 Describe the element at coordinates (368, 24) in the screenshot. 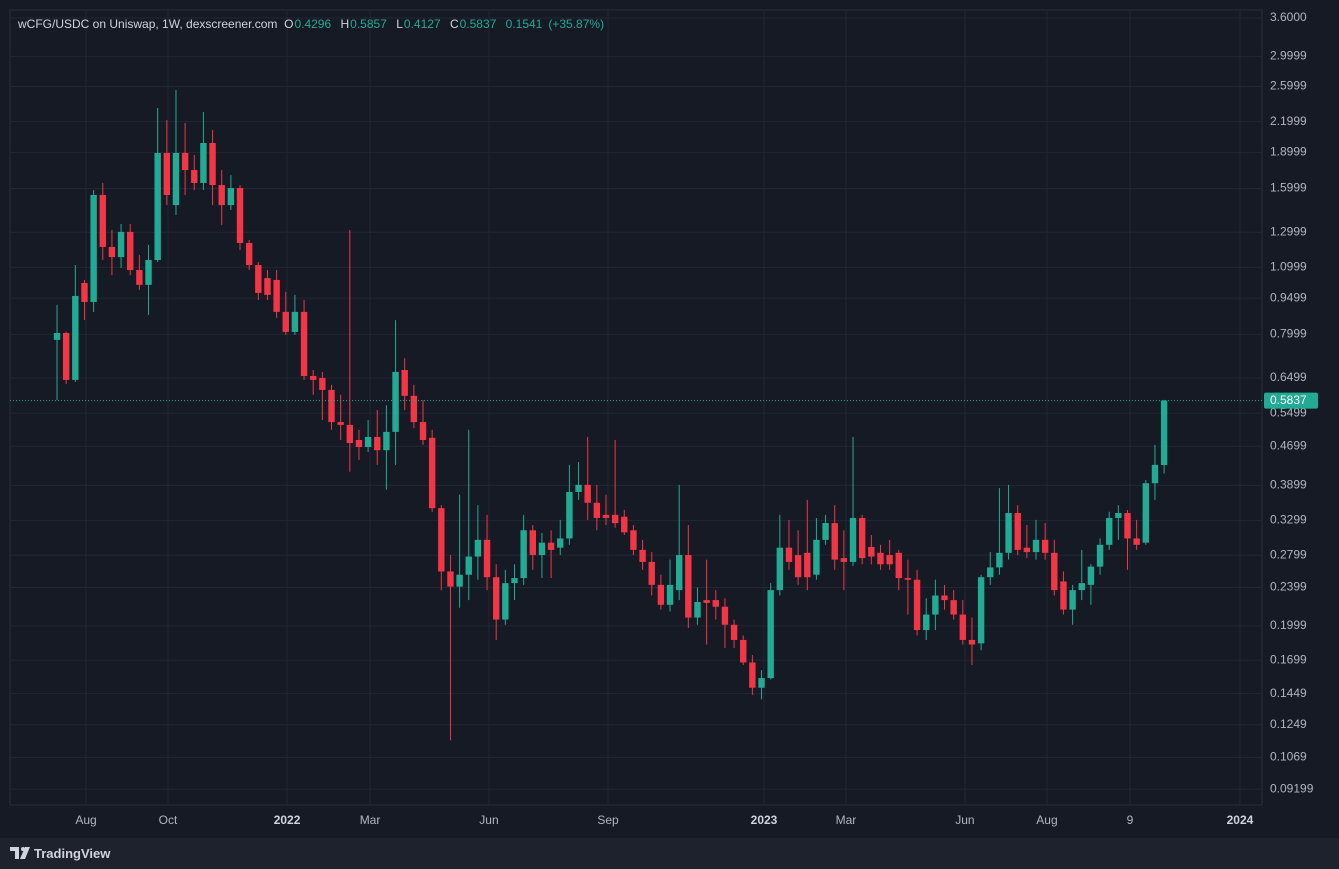

I see `ohlc-value: 0.5857` at that location.